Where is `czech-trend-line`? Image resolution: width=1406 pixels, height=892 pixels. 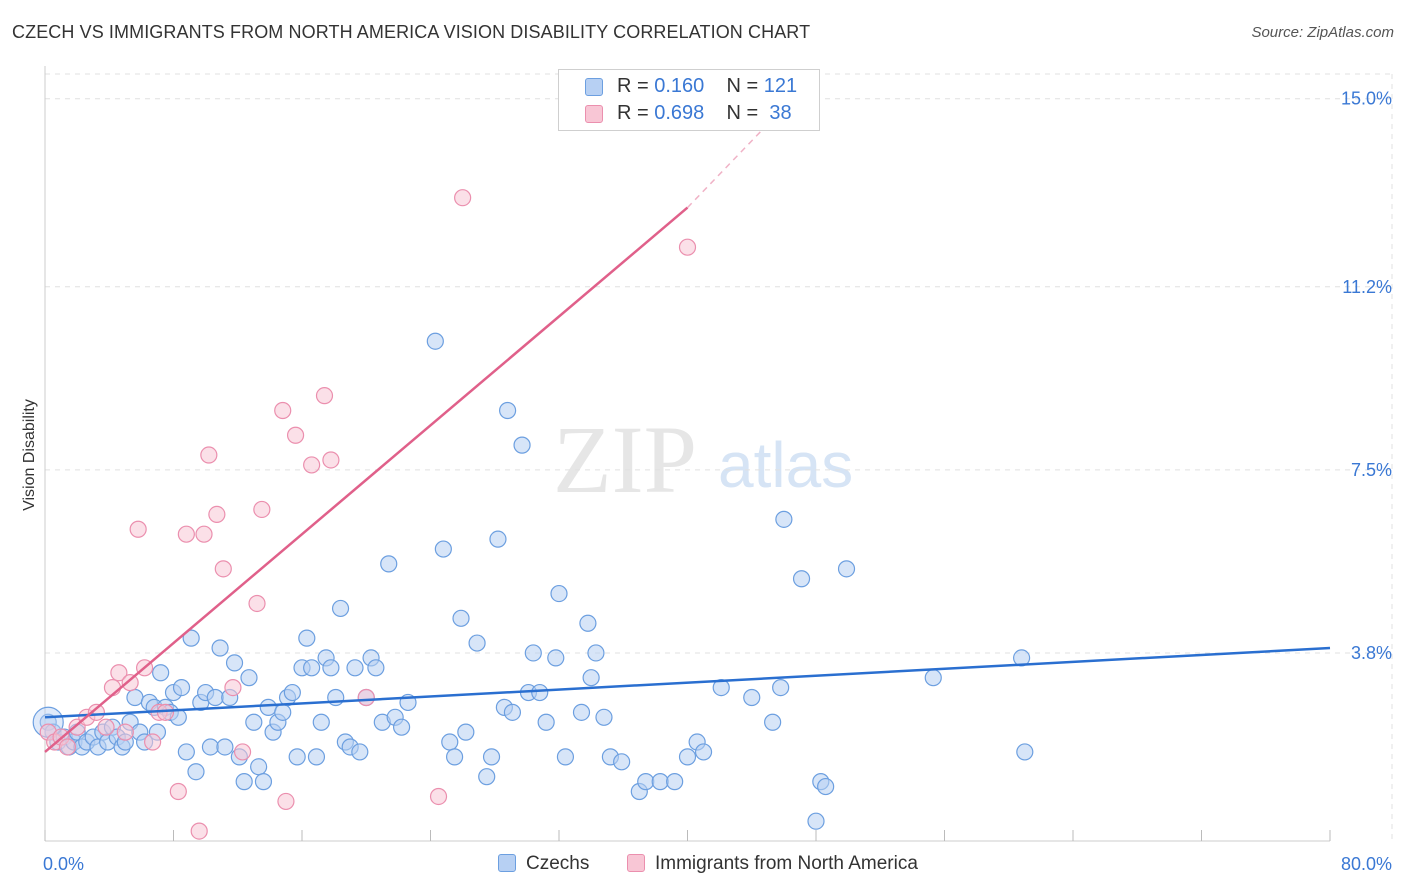 czech-trend-line is located at coordinates (687, 682).